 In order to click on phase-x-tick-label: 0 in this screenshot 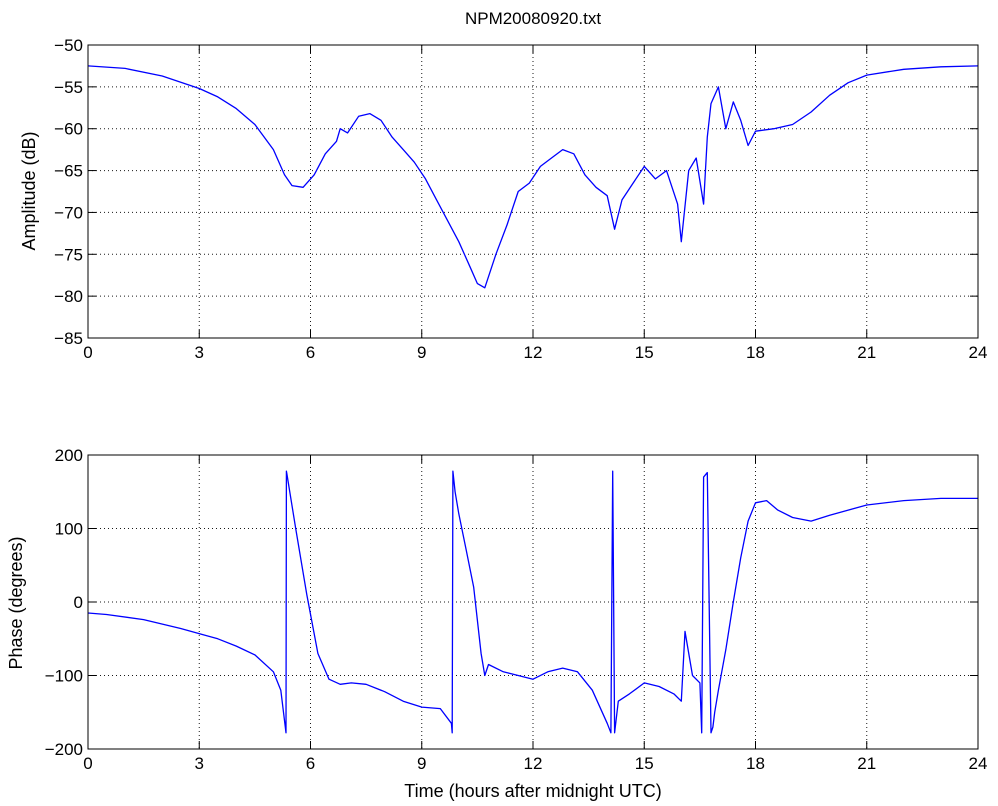, I will do `click(87, 763)`.